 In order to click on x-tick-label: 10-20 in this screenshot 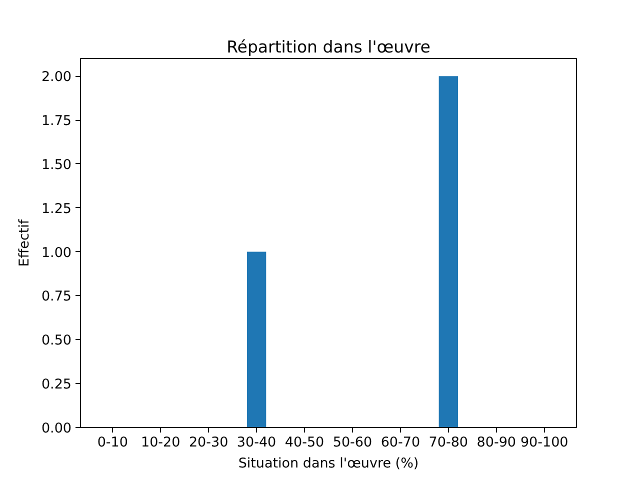, I will do `click(160, 442)`.